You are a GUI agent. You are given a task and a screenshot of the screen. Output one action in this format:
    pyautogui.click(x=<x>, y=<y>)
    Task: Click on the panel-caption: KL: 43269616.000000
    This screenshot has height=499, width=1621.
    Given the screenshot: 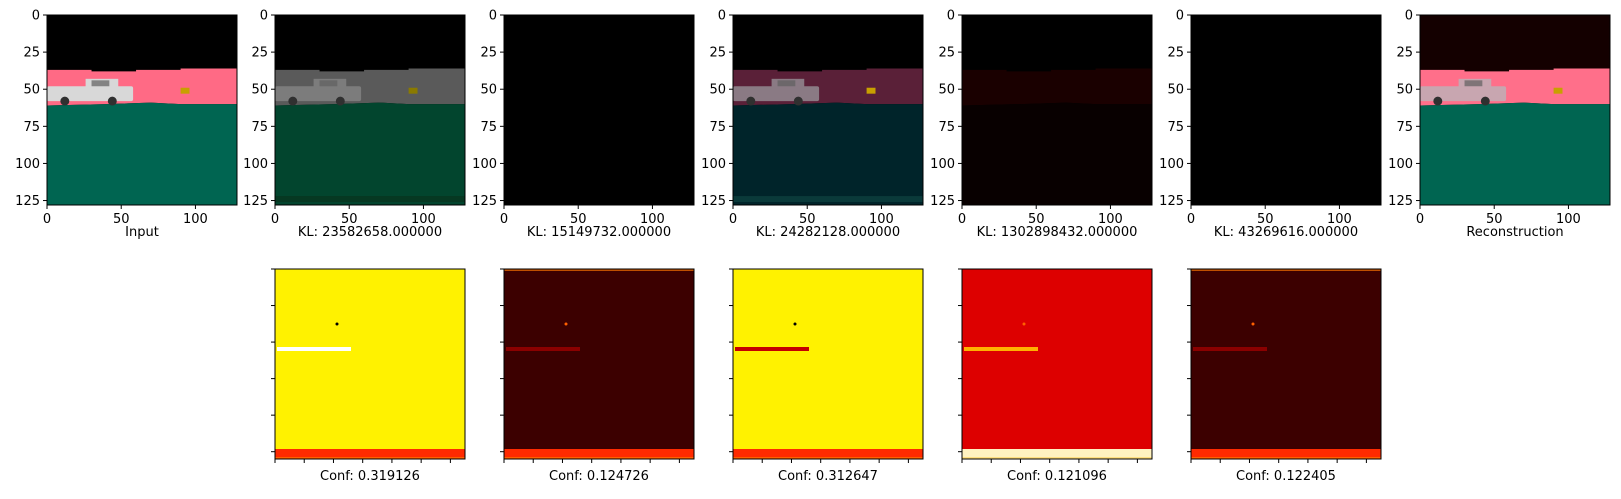 What is the action you would take?
    pyautogui.click(x=1286, y=232)
    